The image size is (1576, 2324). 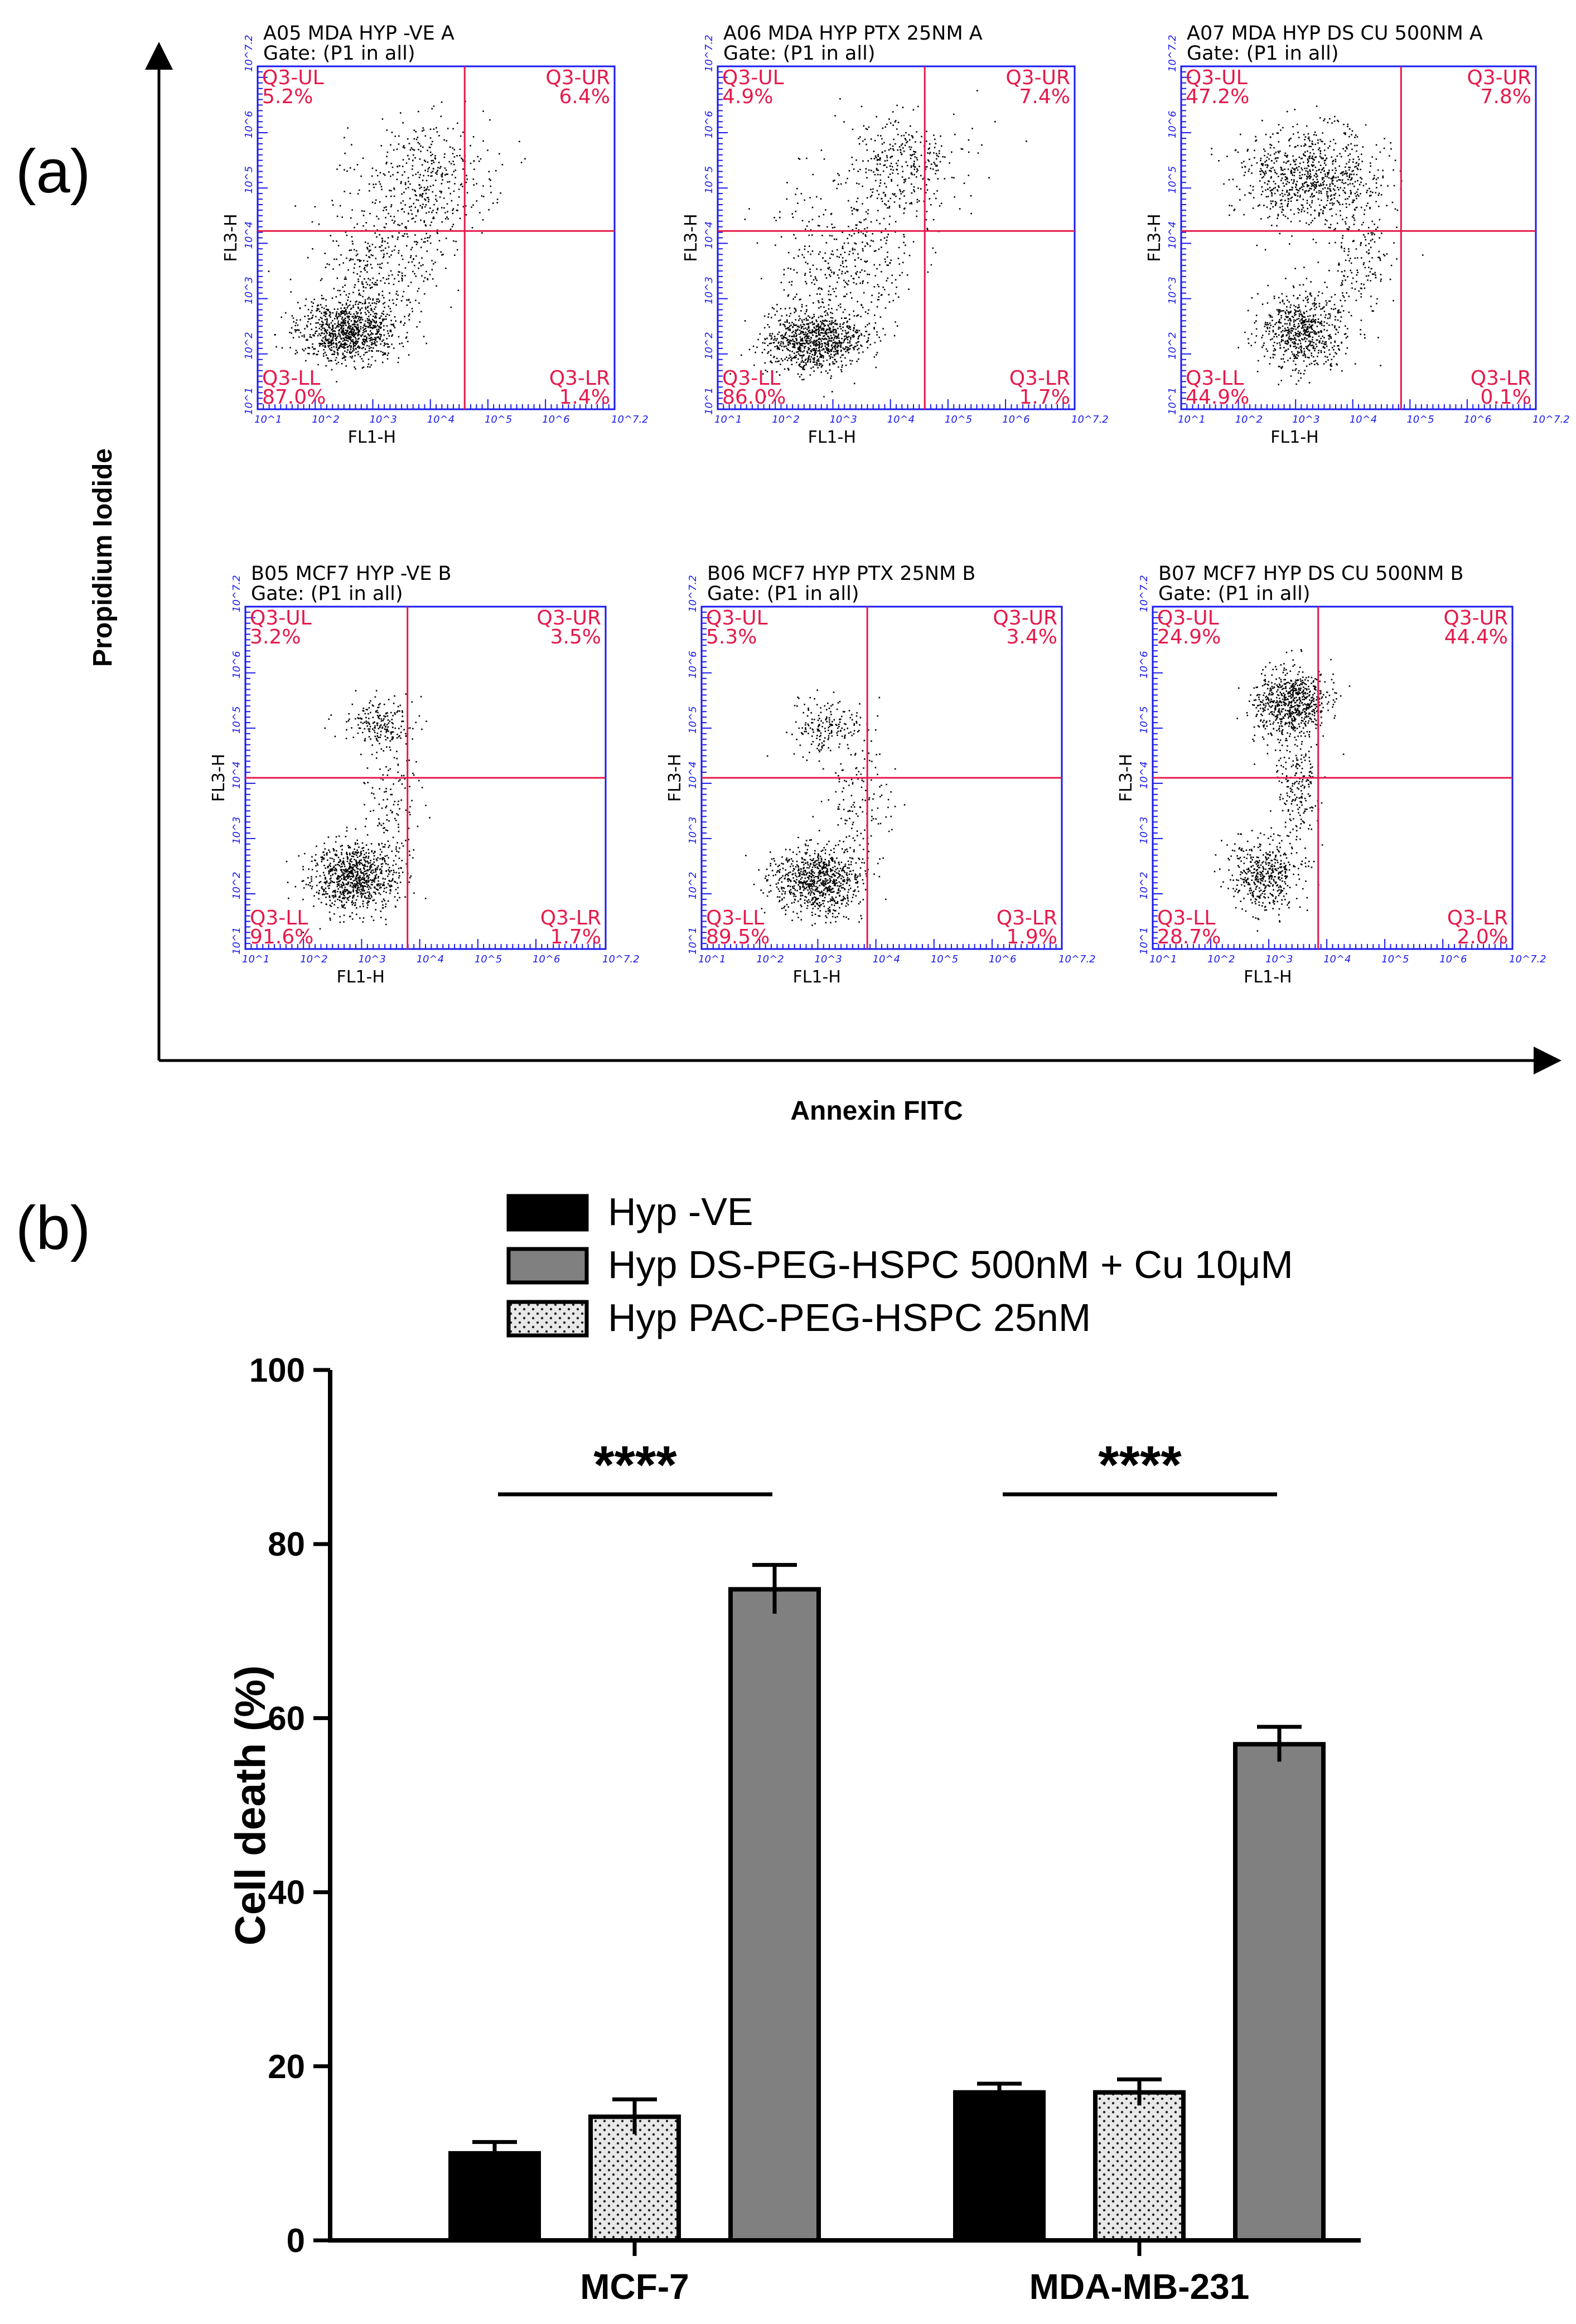 I want to click on quadrant-pct-lr: 1.4%, so click(x=584, y=397).